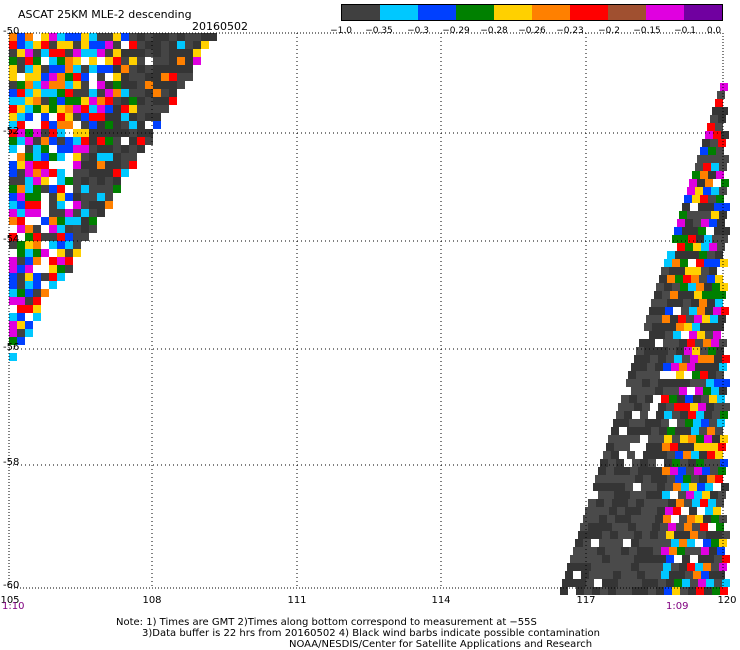  Describe the element at coordinates (532, 12) in the screenshot. I see `color-legend` at that location.